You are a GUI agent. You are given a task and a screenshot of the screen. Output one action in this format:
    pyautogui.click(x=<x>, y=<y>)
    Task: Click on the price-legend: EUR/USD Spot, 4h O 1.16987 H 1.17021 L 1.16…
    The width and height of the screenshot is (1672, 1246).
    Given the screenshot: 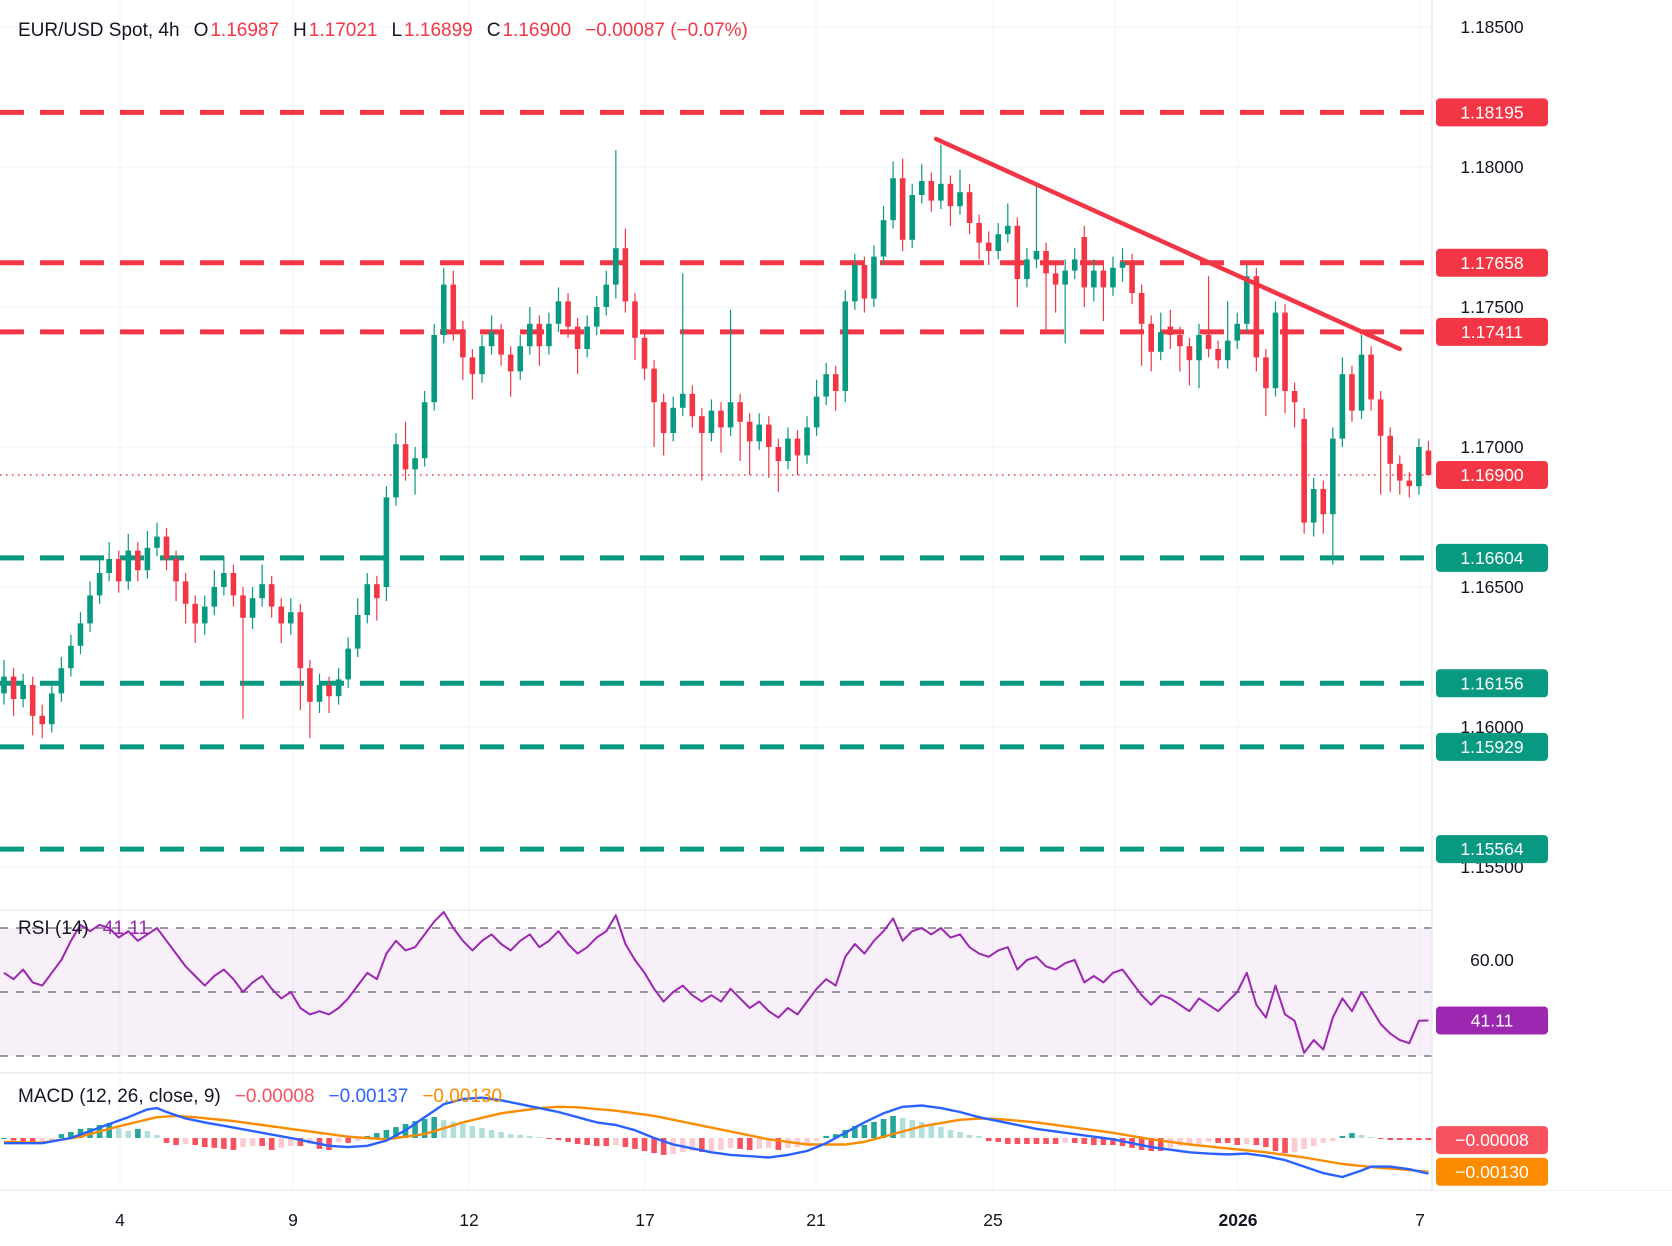 What is the action you would take?
    pyautogui.click(x=383, y=31)
    